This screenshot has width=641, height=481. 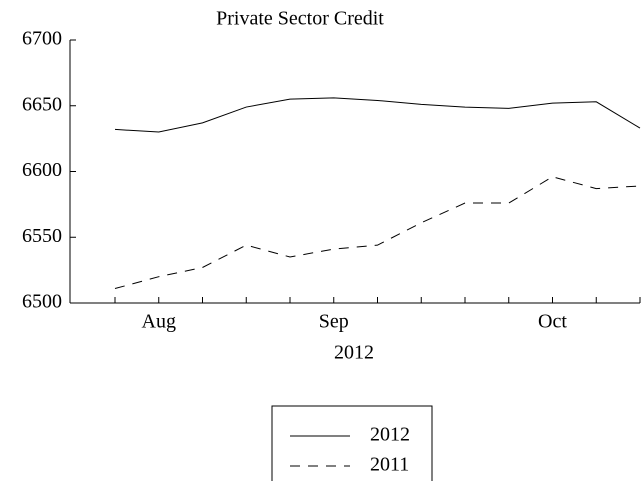 I want to click on legend-box, so click(x=352, y=443).